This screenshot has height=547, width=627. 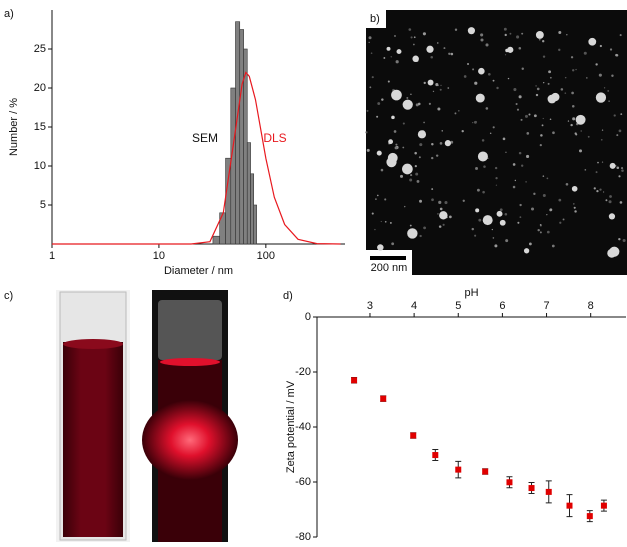 I want to click on y-tick-label: -40, so click(x=303, y=427).